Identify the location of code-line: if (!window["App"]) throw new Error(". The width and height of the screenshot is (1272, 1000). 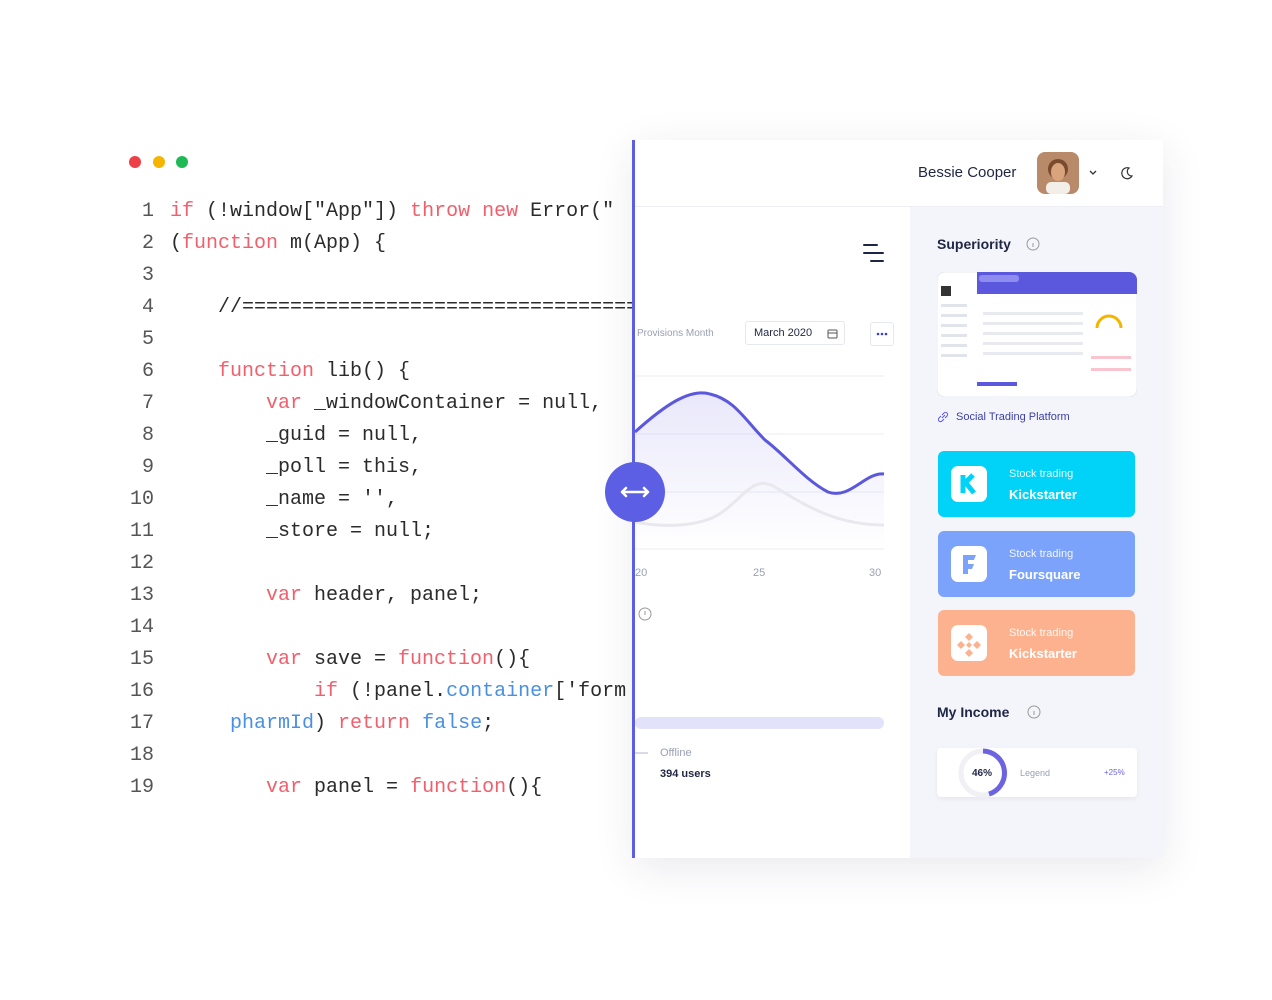
(392, 211).